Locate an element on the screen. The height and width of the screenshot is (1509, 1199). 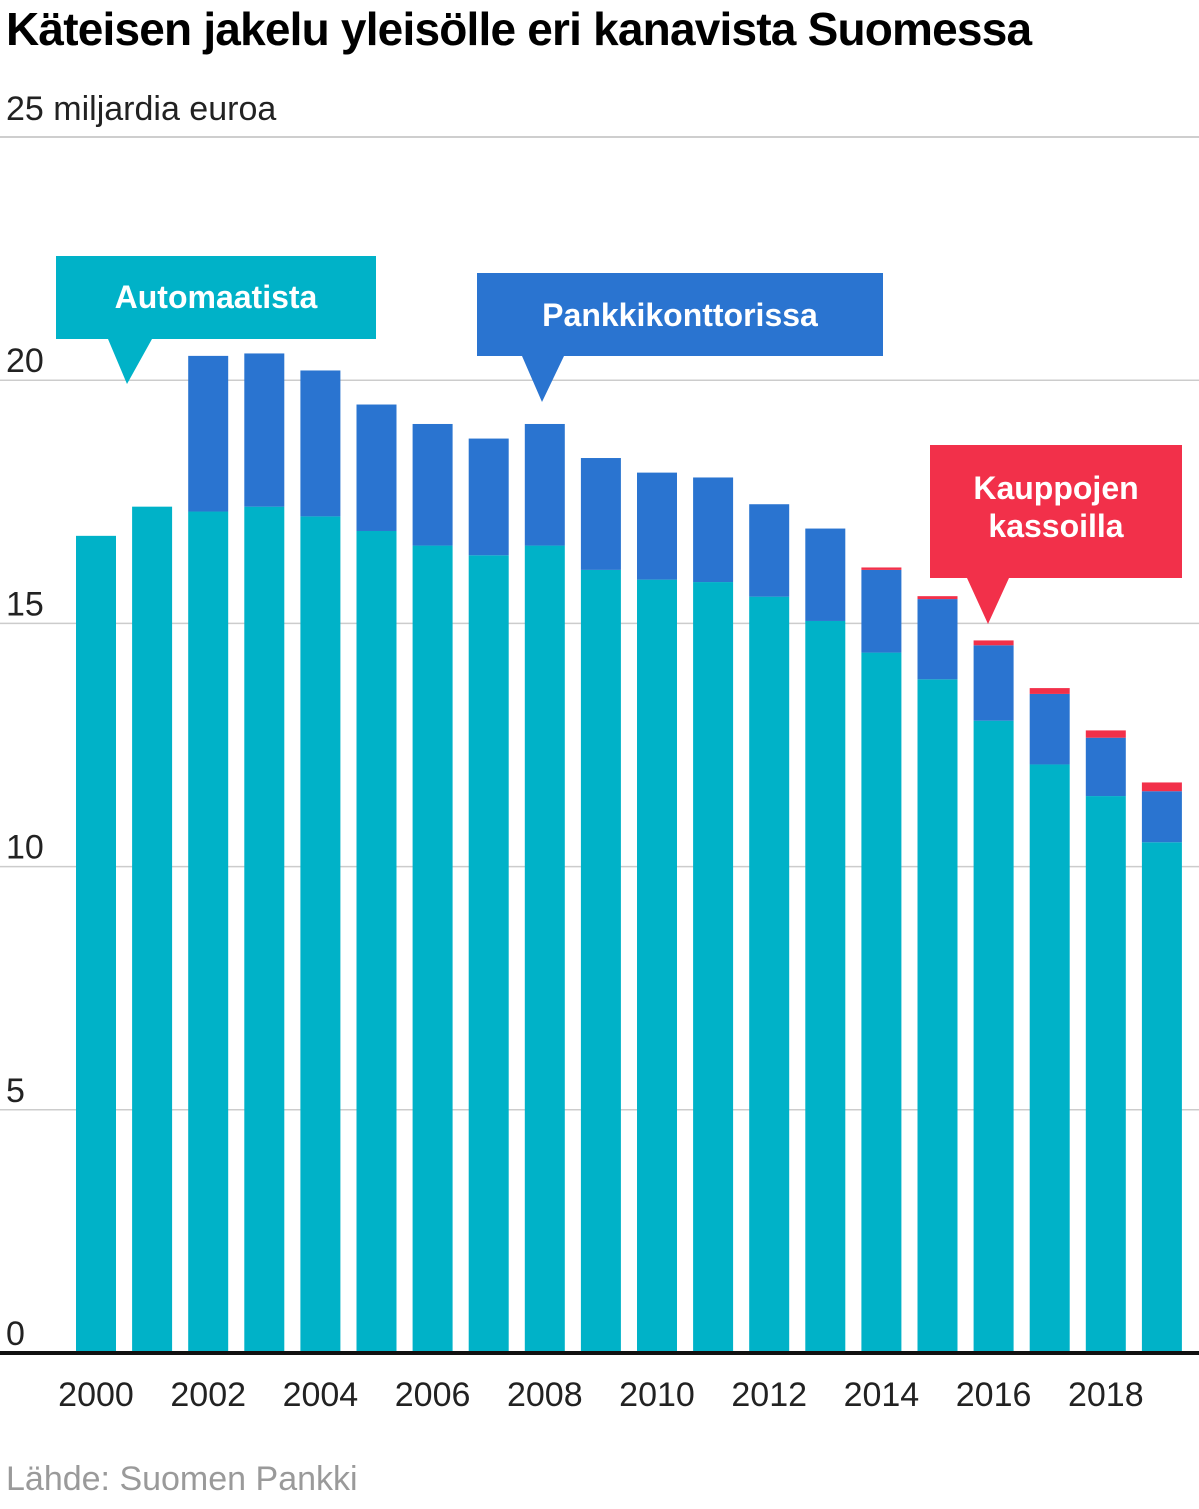
y-tick-label: 5 is located at coordinates (15, 1091).